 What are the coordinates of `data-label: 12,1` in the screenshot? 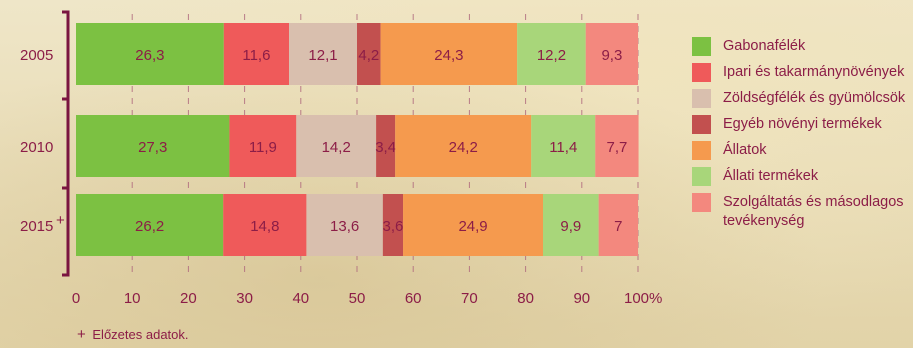 It's located at (322, 55).